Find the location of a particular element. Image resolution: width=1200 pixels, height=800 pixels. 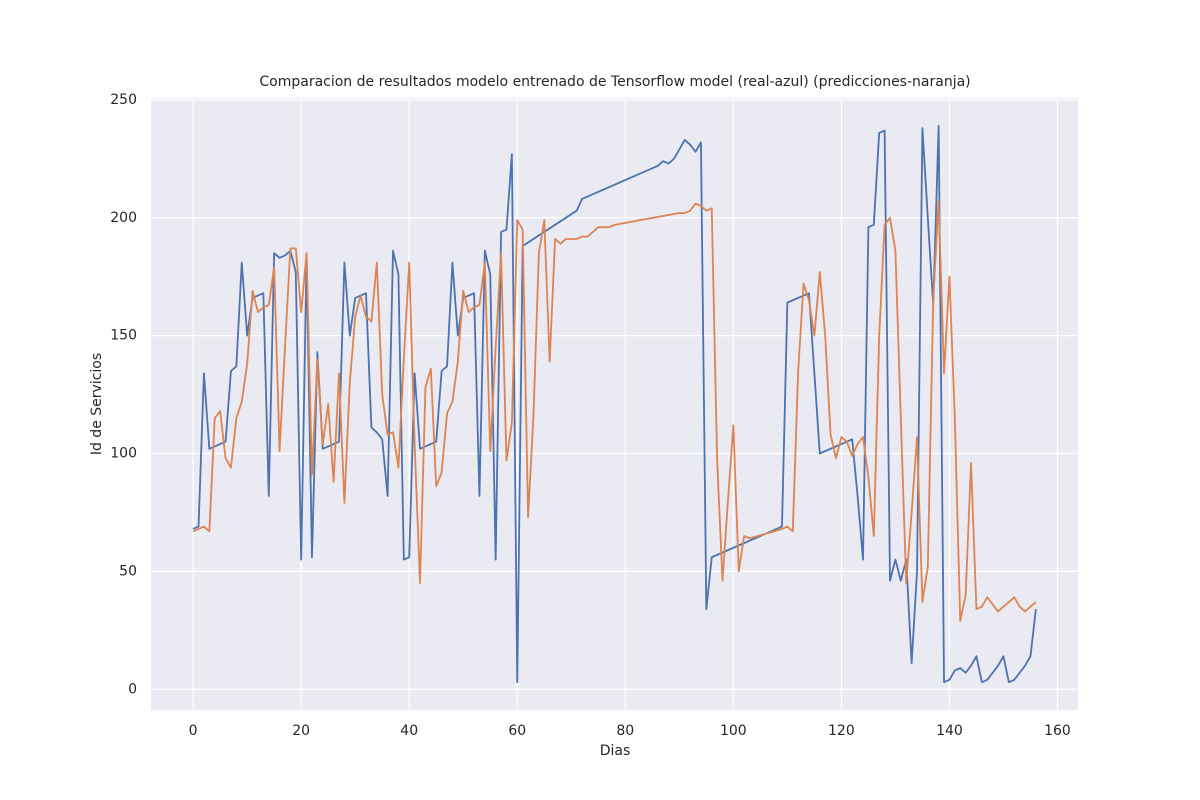

x-tick-label: 20 is located at coordinates (301, 731).